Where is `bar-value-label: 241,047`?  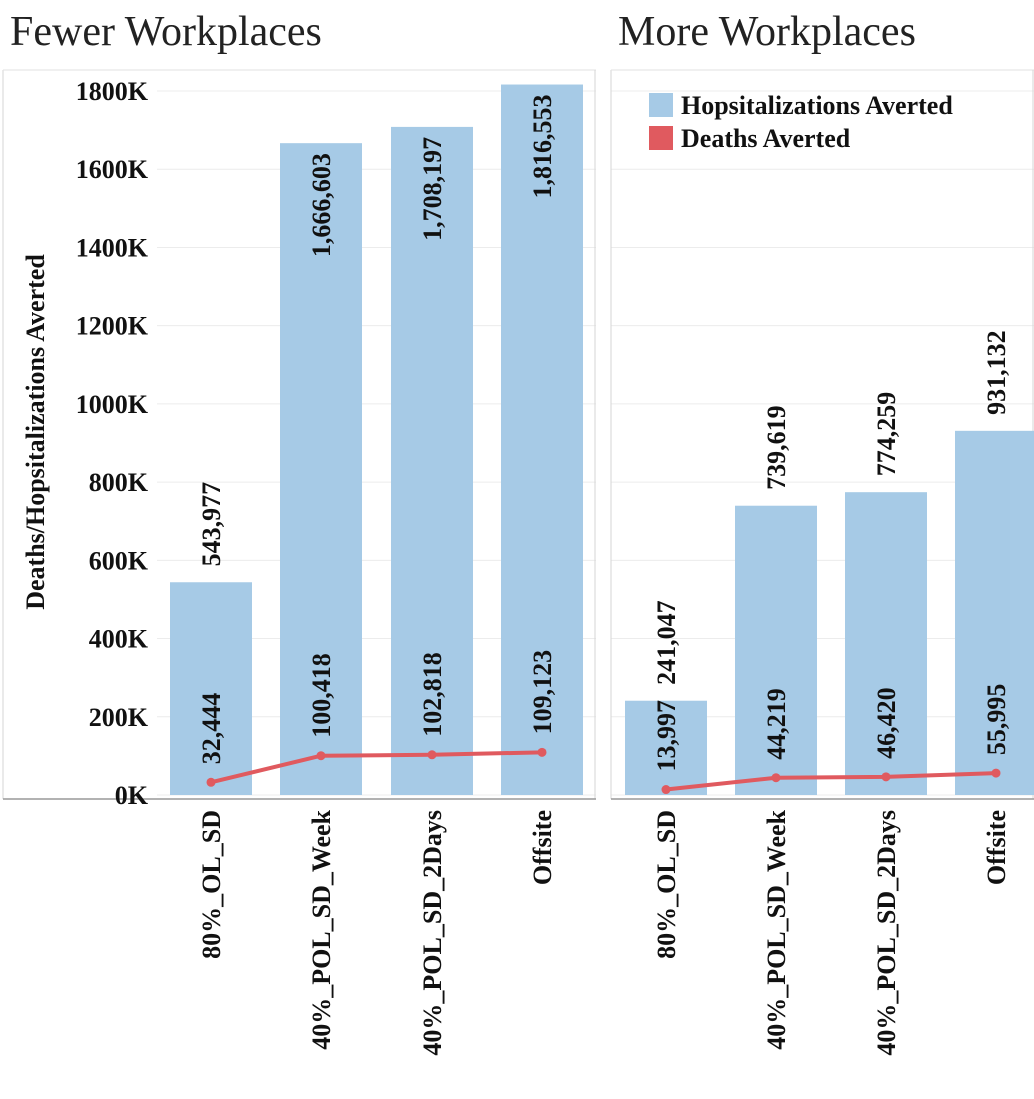
bar-value-label: 241,047 is located at coordinates (666, 642).